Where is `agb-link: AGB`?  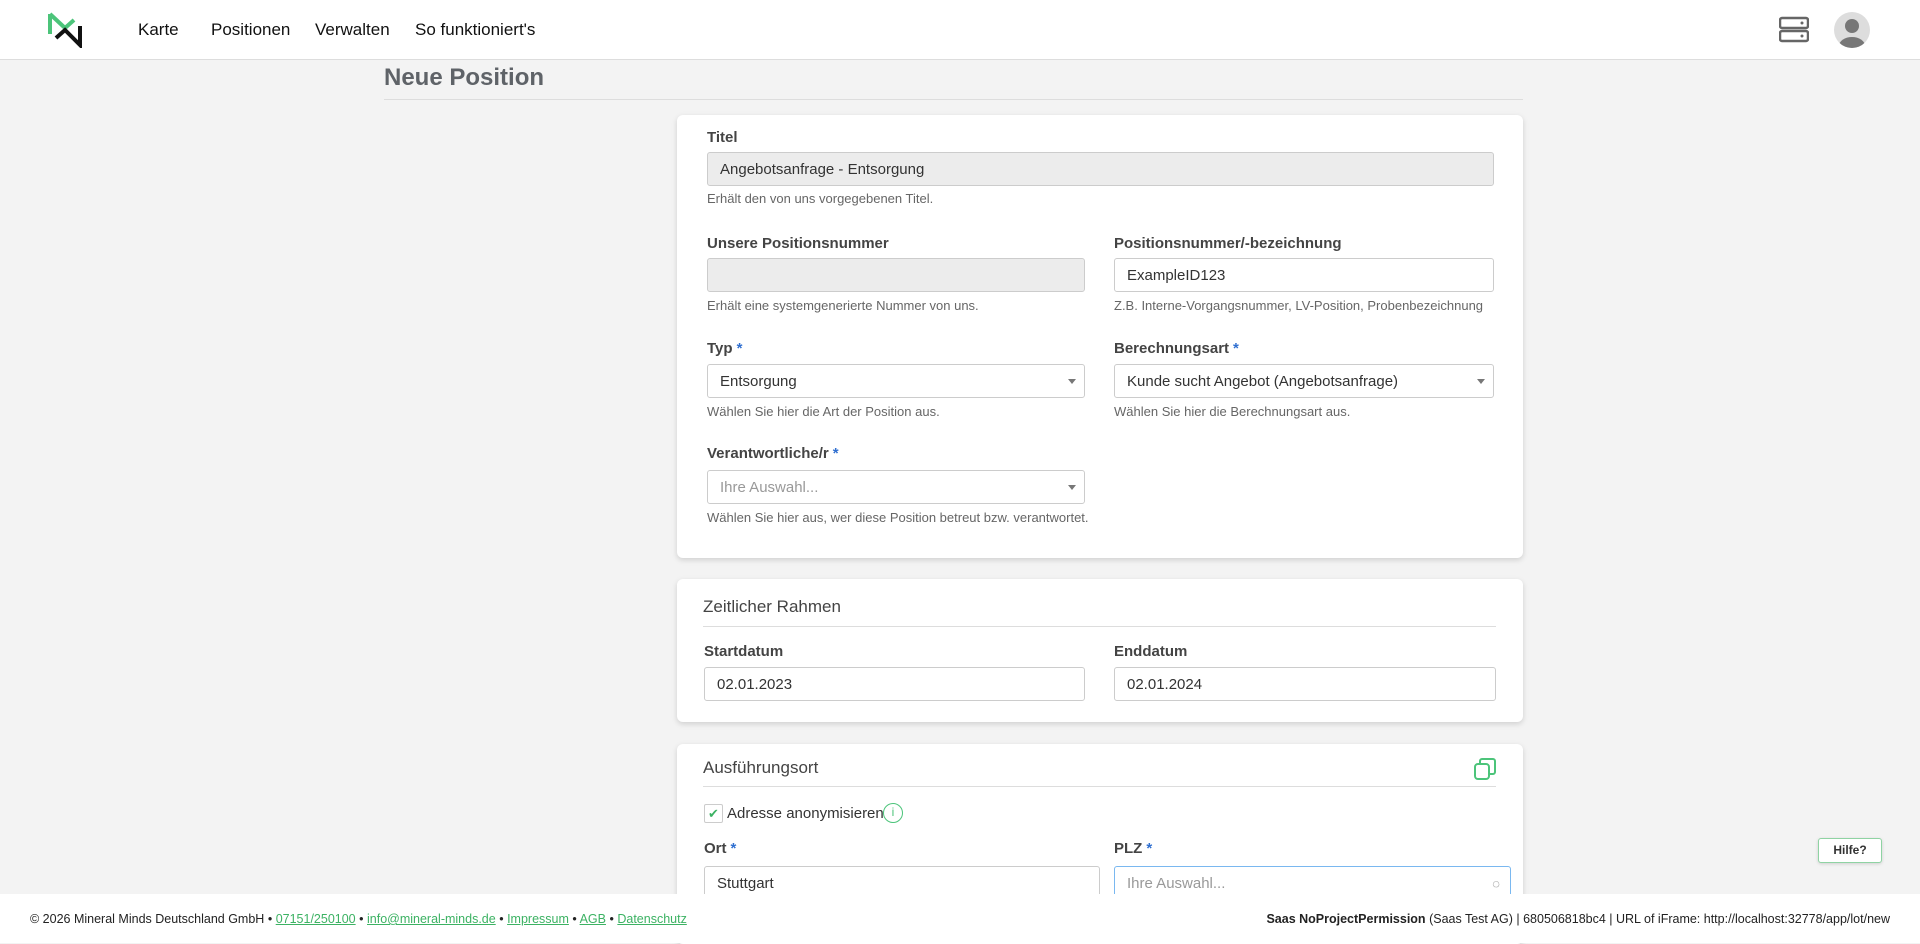 agb-link: AGB is located at coordinates (592, 919).